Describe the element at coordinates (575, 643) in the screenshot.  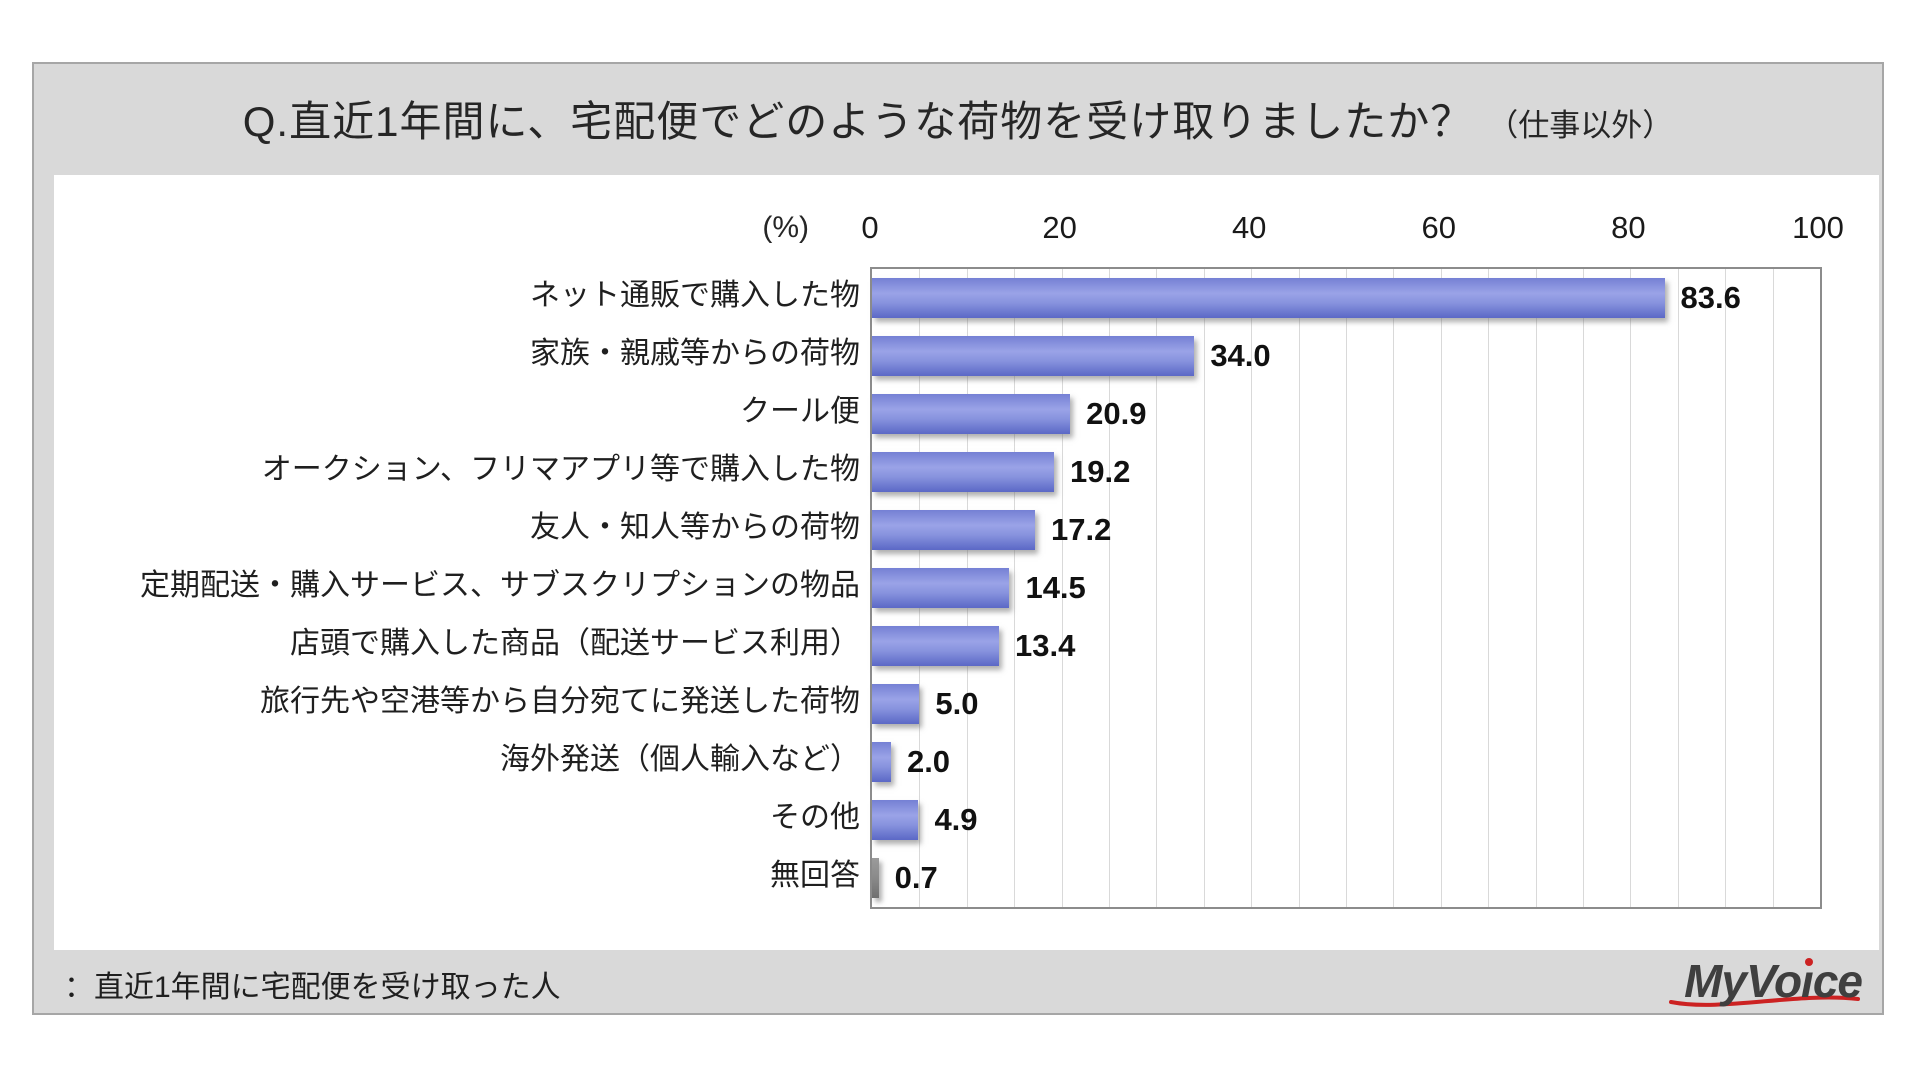
I see `category-label: 店頭で購入した商品（配送サービス利用）` at that location.